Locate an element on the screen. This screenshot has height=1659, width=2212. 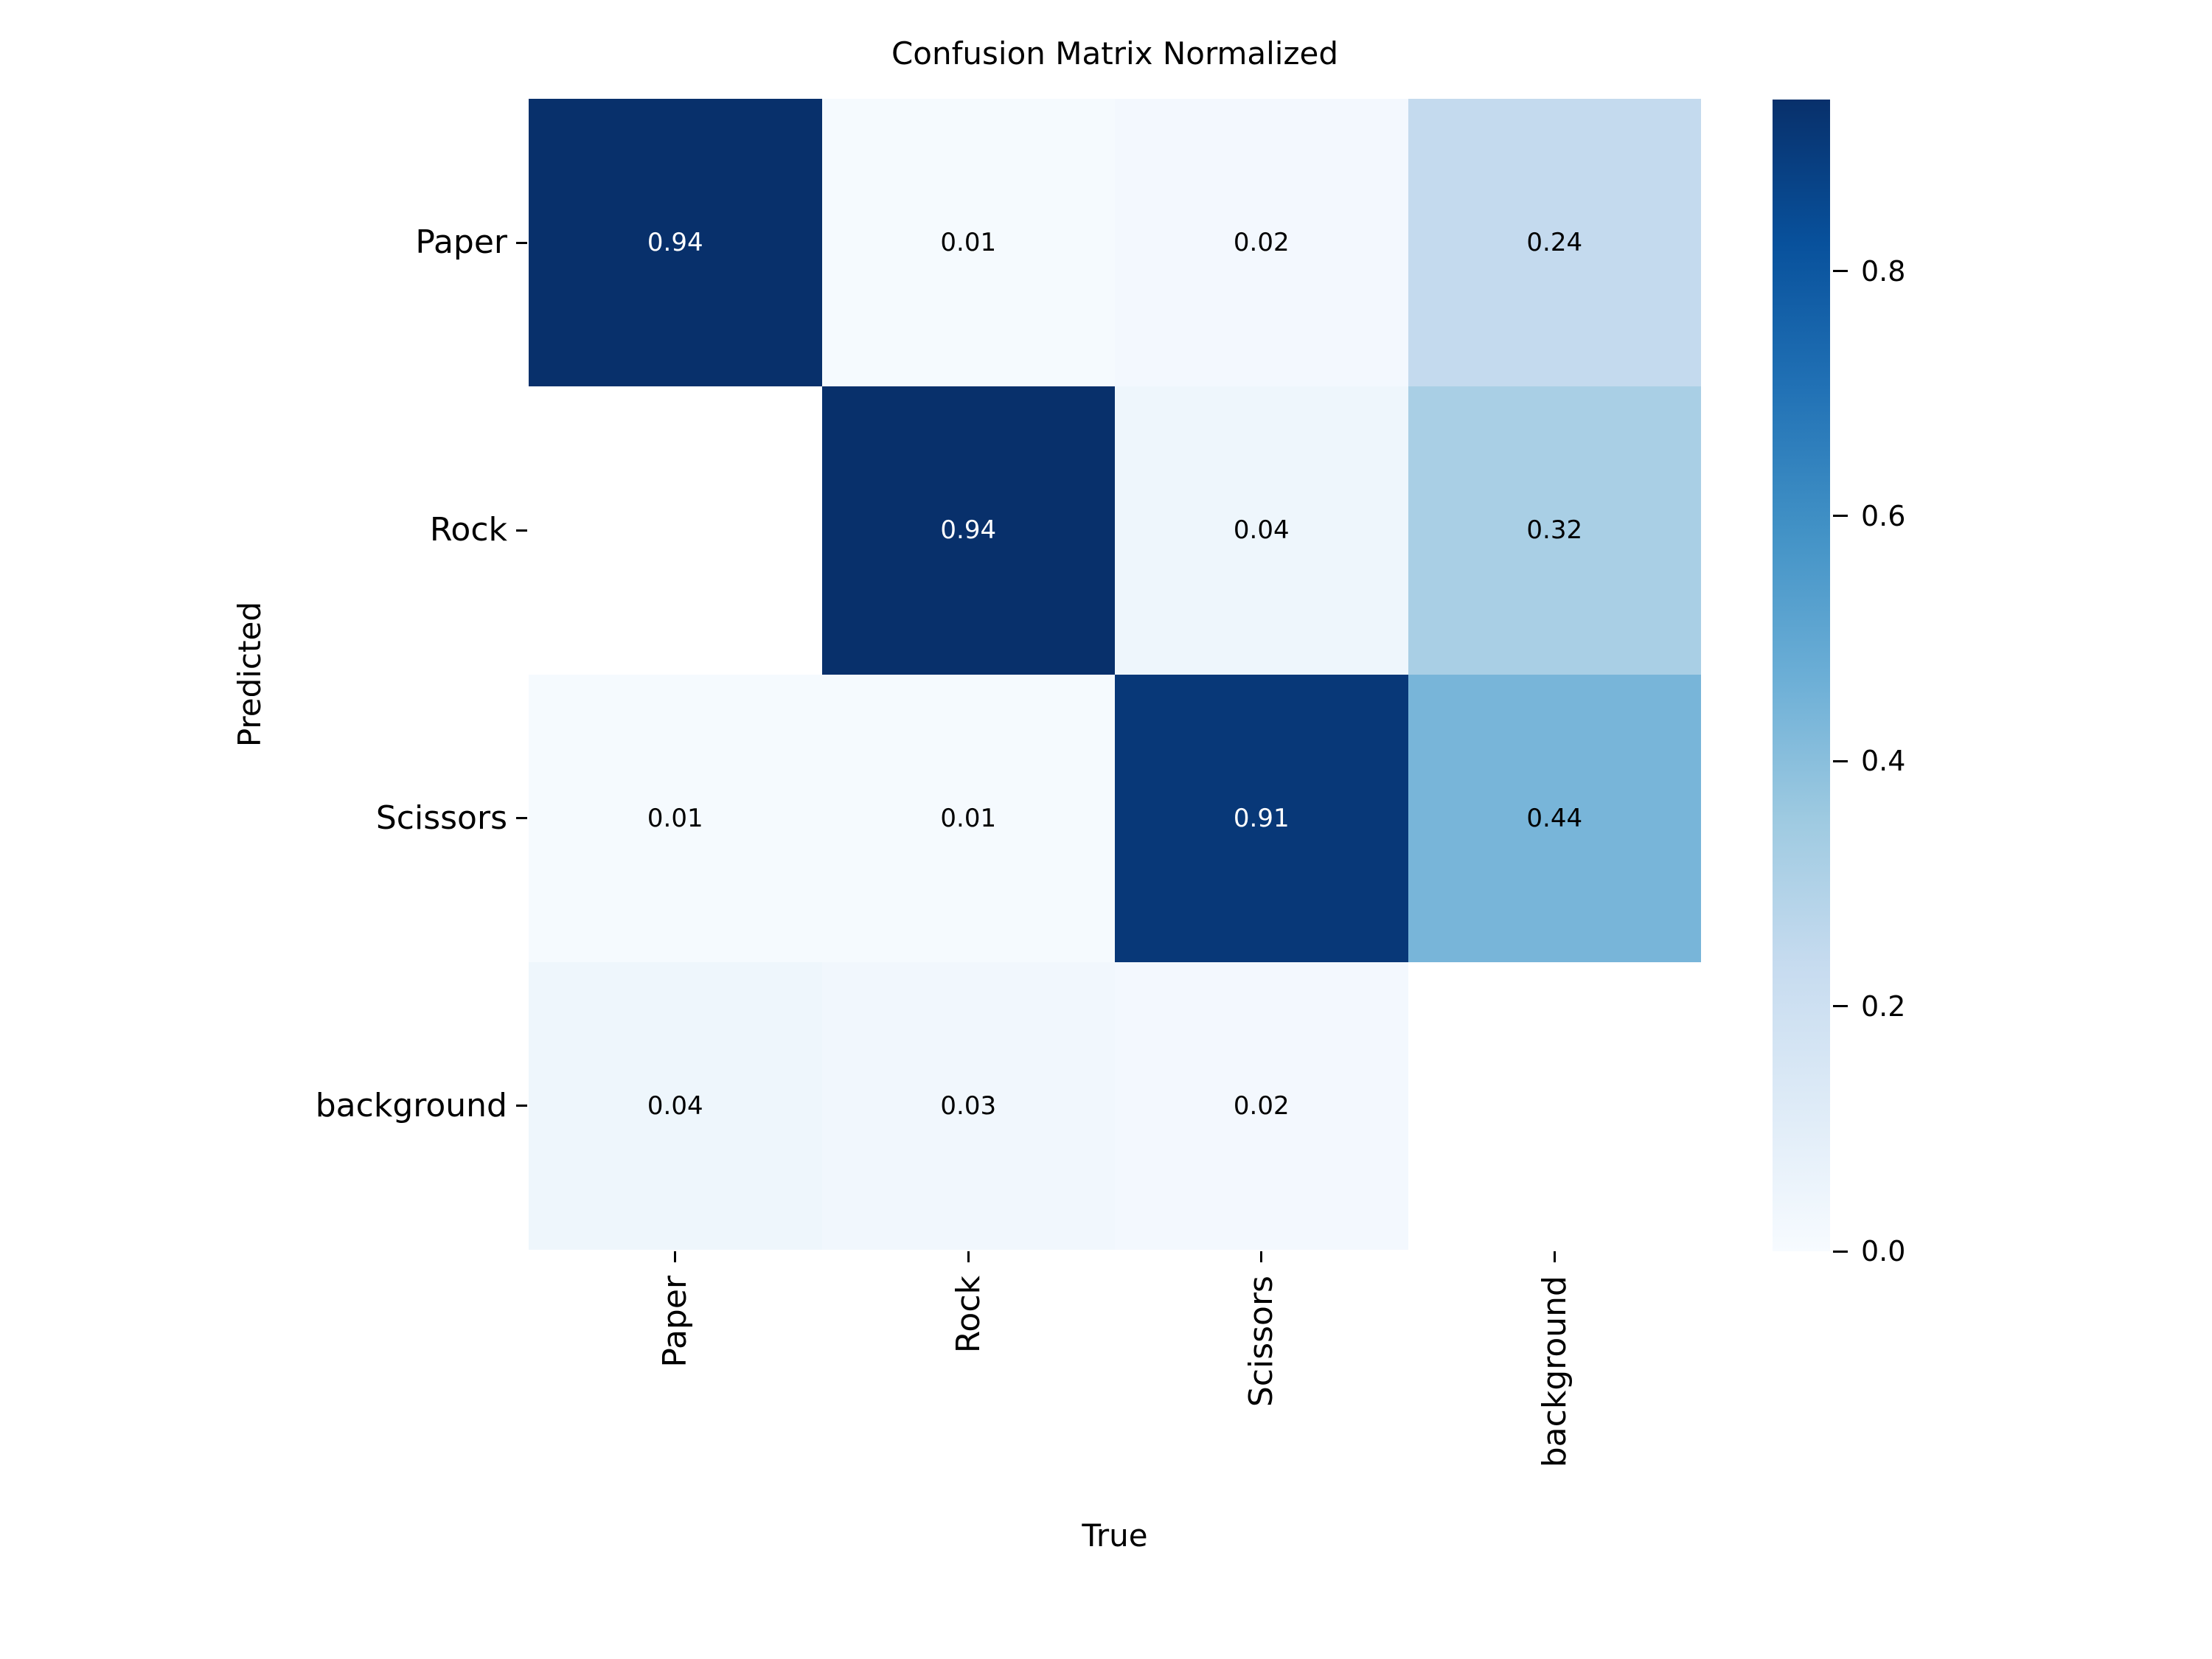
chart-title: Confusion Matrix Normalized is located at coordinates (1115, 53).